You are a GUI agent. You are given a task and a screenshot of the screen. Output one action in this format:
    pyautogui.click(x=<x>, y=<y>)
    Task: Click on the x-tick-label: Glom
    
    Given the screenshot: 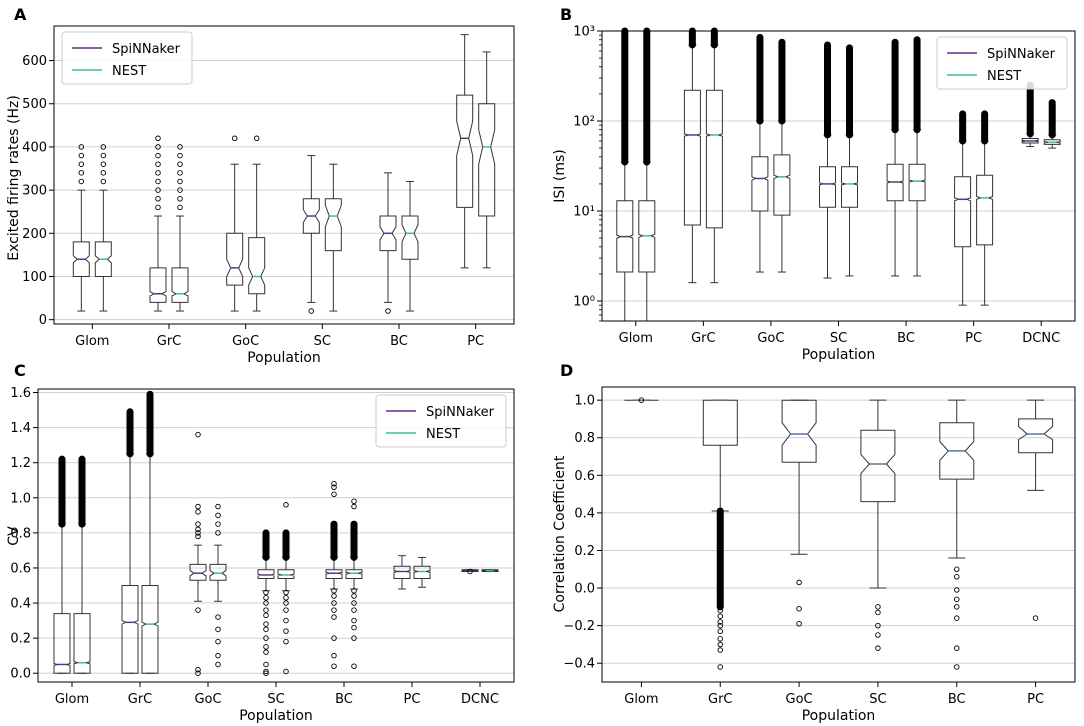 What is the action you would take?
    pyautogui.click(x=92, y=341)
    